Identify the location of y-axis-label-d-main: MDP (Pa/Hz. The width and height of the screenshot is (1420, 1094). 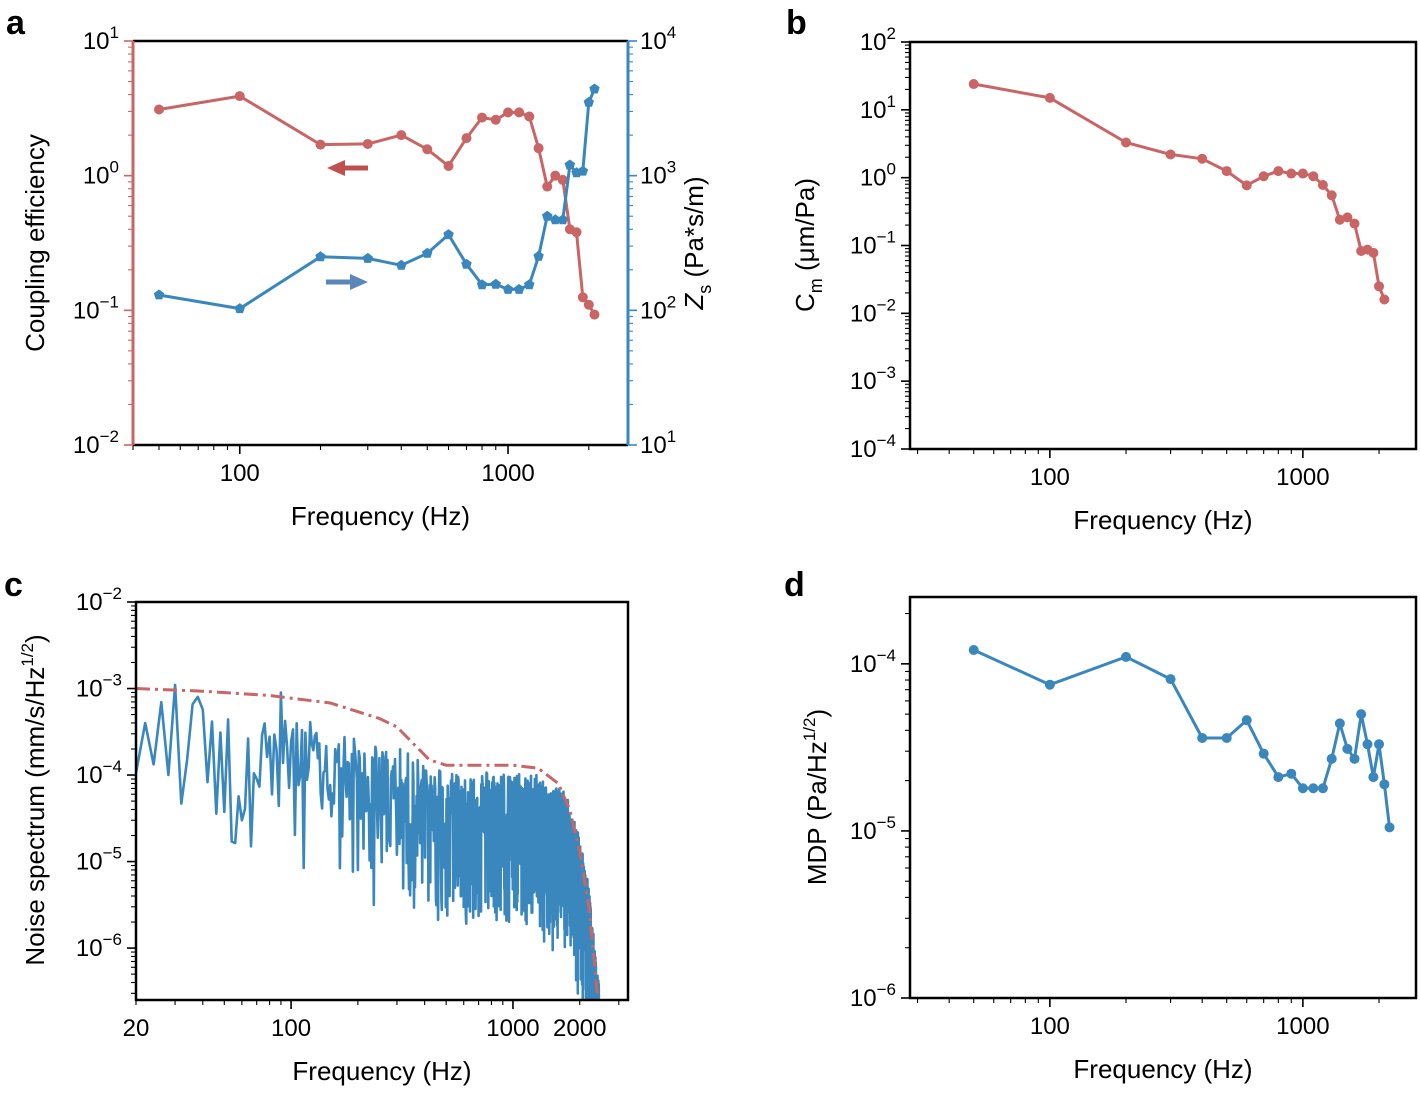
(817, 813).